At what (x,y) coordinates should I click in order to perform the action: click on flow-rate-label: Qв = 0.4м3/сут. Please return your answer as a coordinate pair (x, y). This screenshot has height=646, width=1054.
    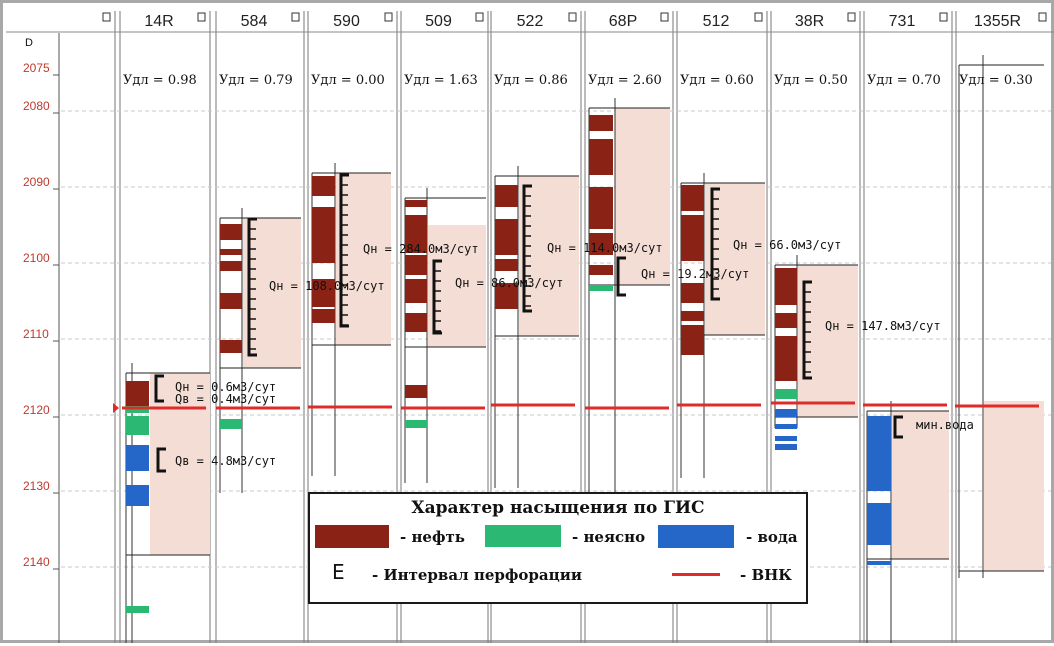
    Looking at the image, I should click on (225, 399).